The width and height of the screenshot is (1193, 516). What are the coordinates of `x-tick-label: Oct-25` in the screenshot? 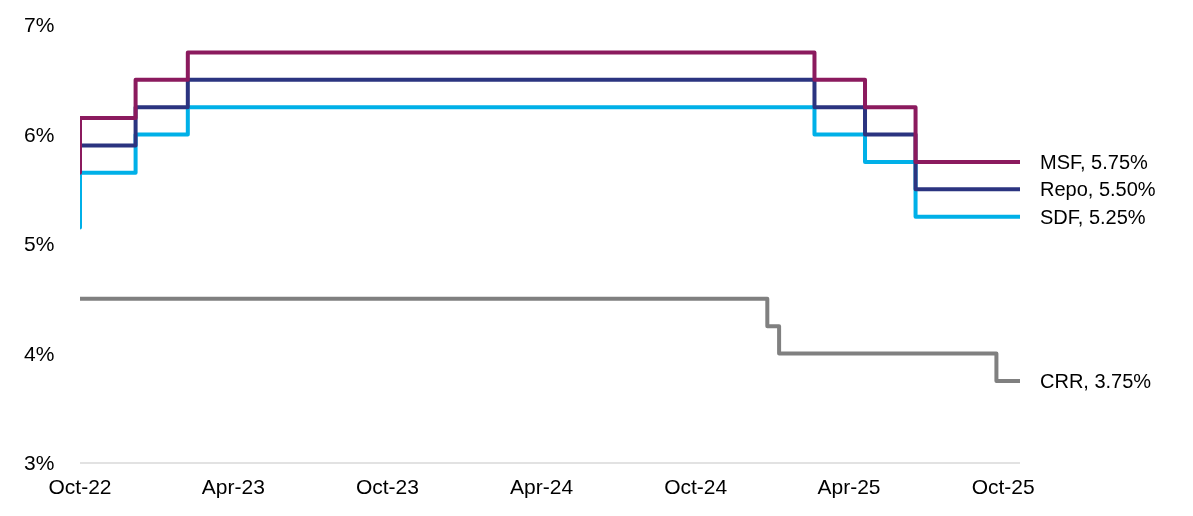 It's located at (1003, 486).